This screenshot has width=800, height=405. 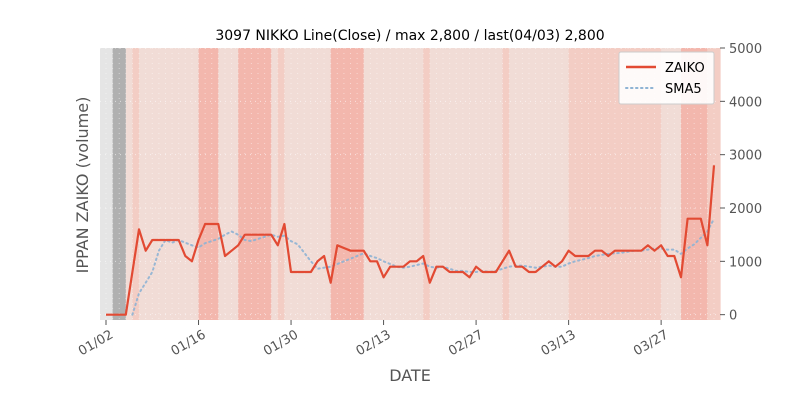 I want to click on x-tick-label: 03/27, so click(x=651, y=343).